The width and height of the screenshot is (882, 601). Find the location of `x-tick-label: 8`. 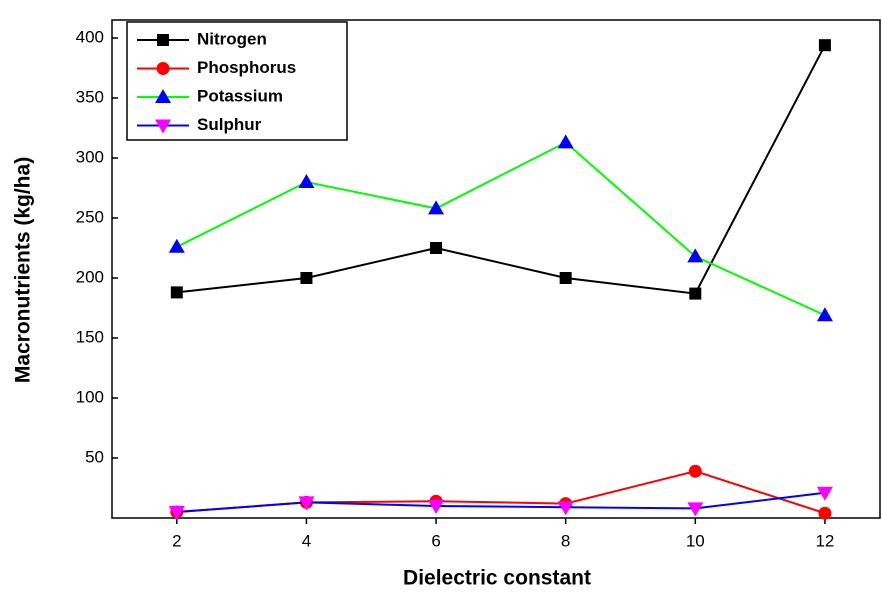

x-tick-label: 8 is located at coordinates (565, 540).